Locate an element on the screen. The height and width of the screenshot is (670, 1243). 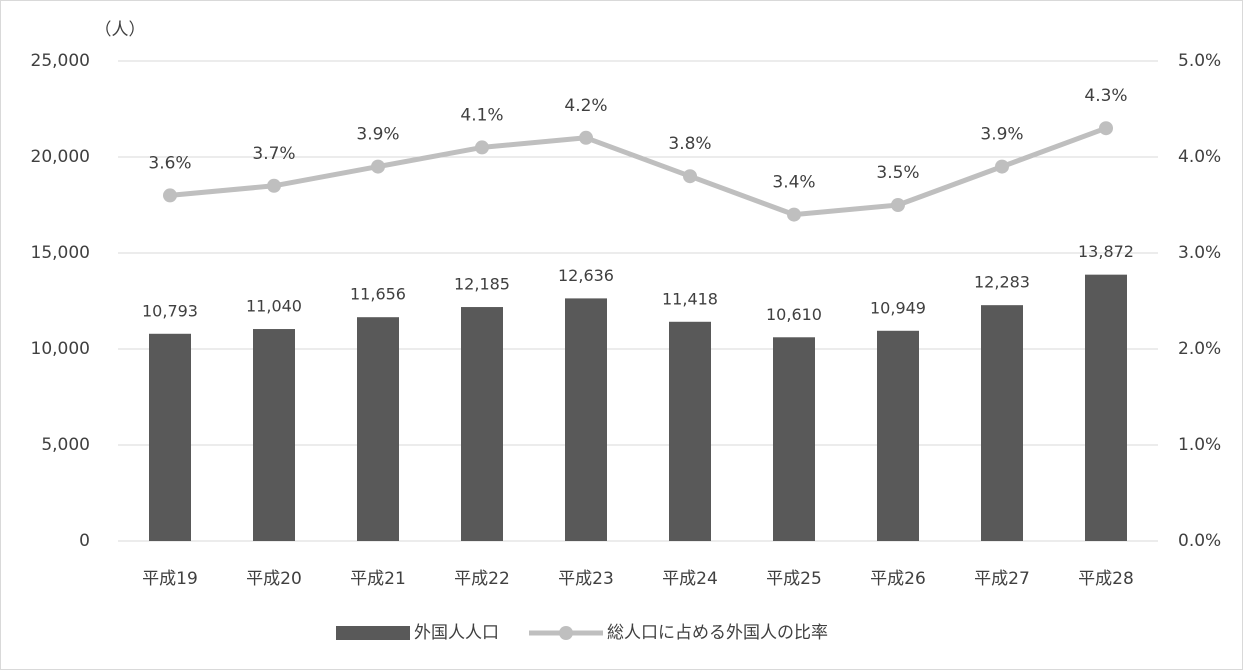
data-label: 11,040 is located at coordinates (274, 306).